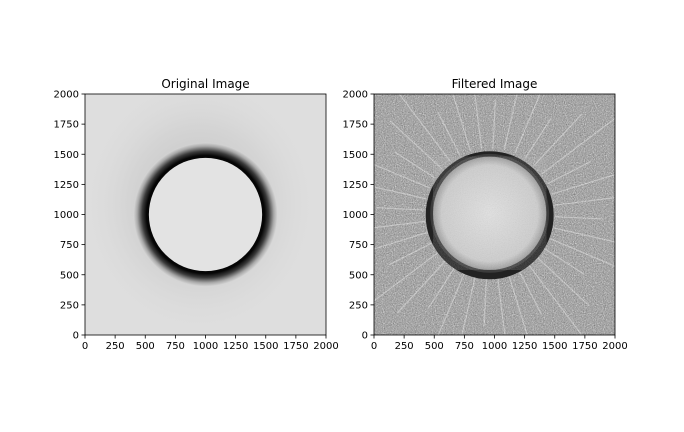  What do you see at coordinates (495, 84) in the screenshot?
I see `chart-title-right: Filtered Image` at bounding box center [495, 84].